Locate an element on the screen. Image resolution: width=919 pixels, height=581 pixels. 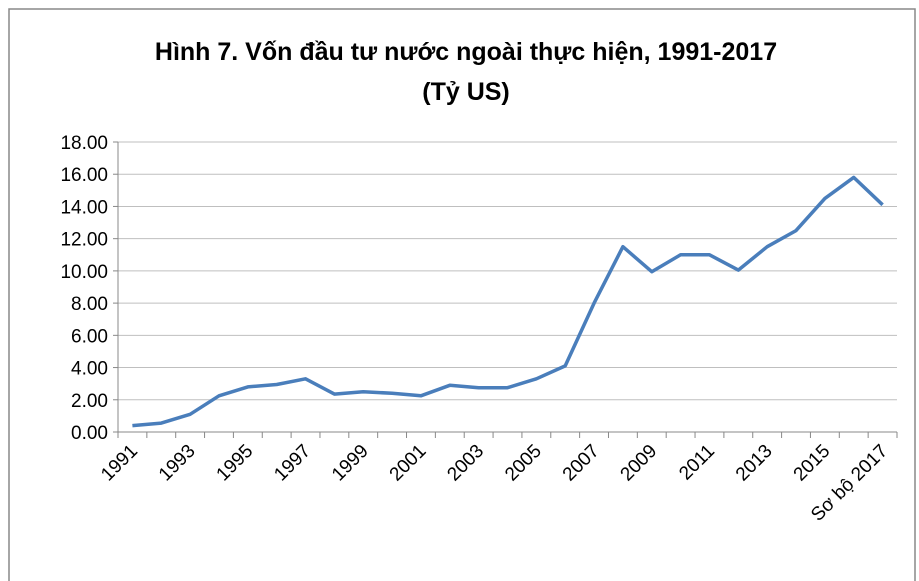
y-tick-label: 14.00 is located at coordinates (84, 207).